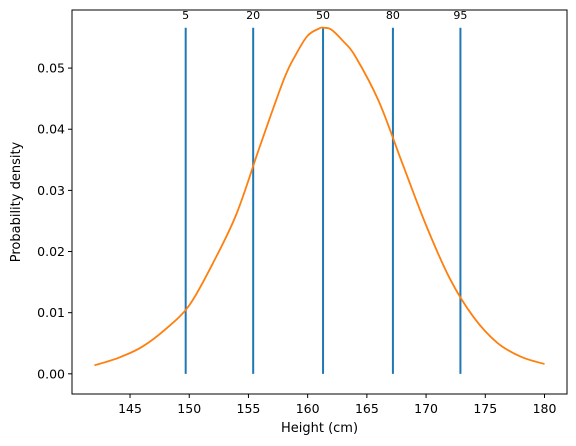  I want to click on percentile-label-20: 20, so click(253, 15).